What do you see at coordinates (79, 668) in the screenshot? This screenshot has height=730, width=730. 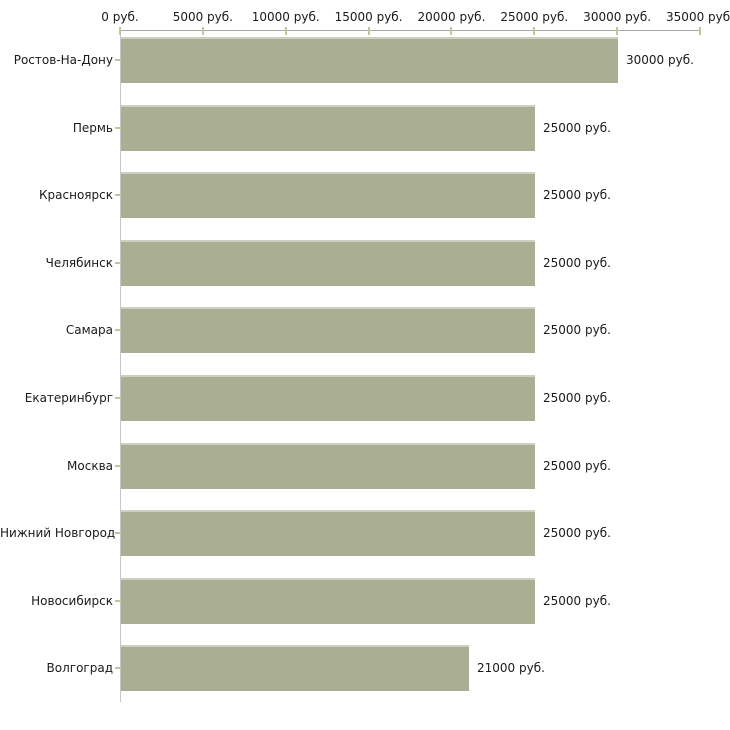 I see `category-label: Волгоград` at bounding box center [79, 668].